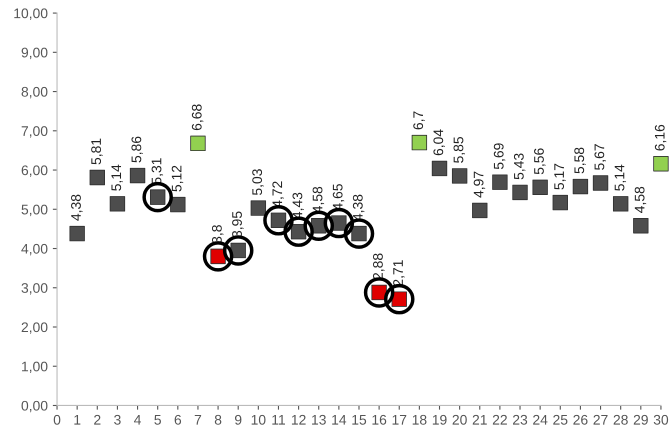  Describe the element at coordinates (560, 419) in the screenshot. I see `x-tick-label: 25` at that location.